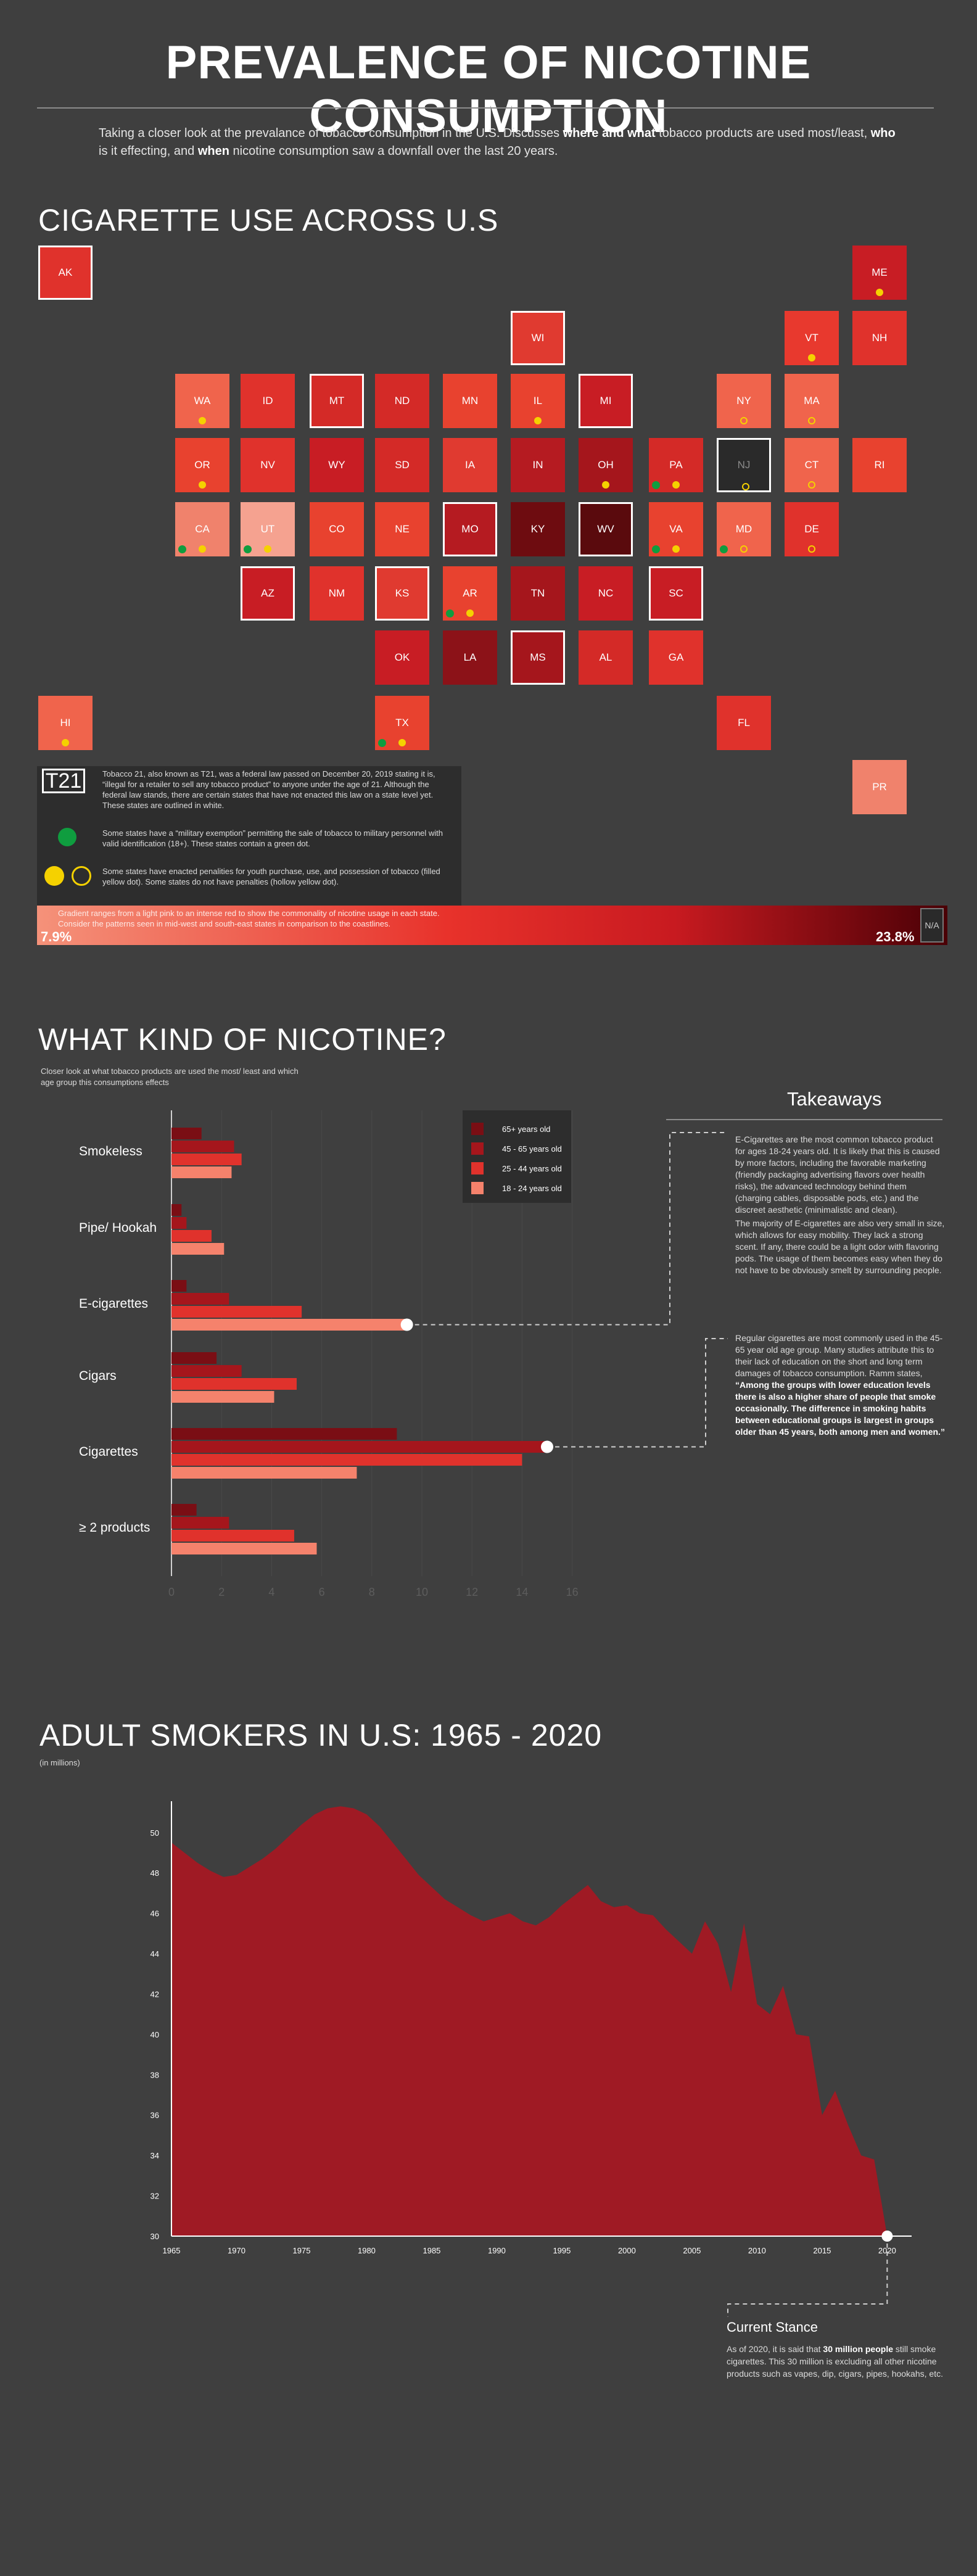 This screenshot has width=977, height=2576. I want to click on state-label: ND, so click(402, 401).